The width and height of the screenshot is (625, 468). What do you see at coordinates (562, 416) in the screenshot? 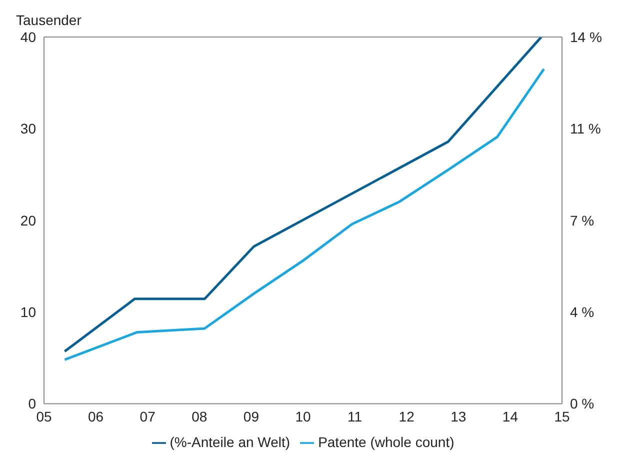
I see `x-tick-label: 15` at bounding box center [562, 416].